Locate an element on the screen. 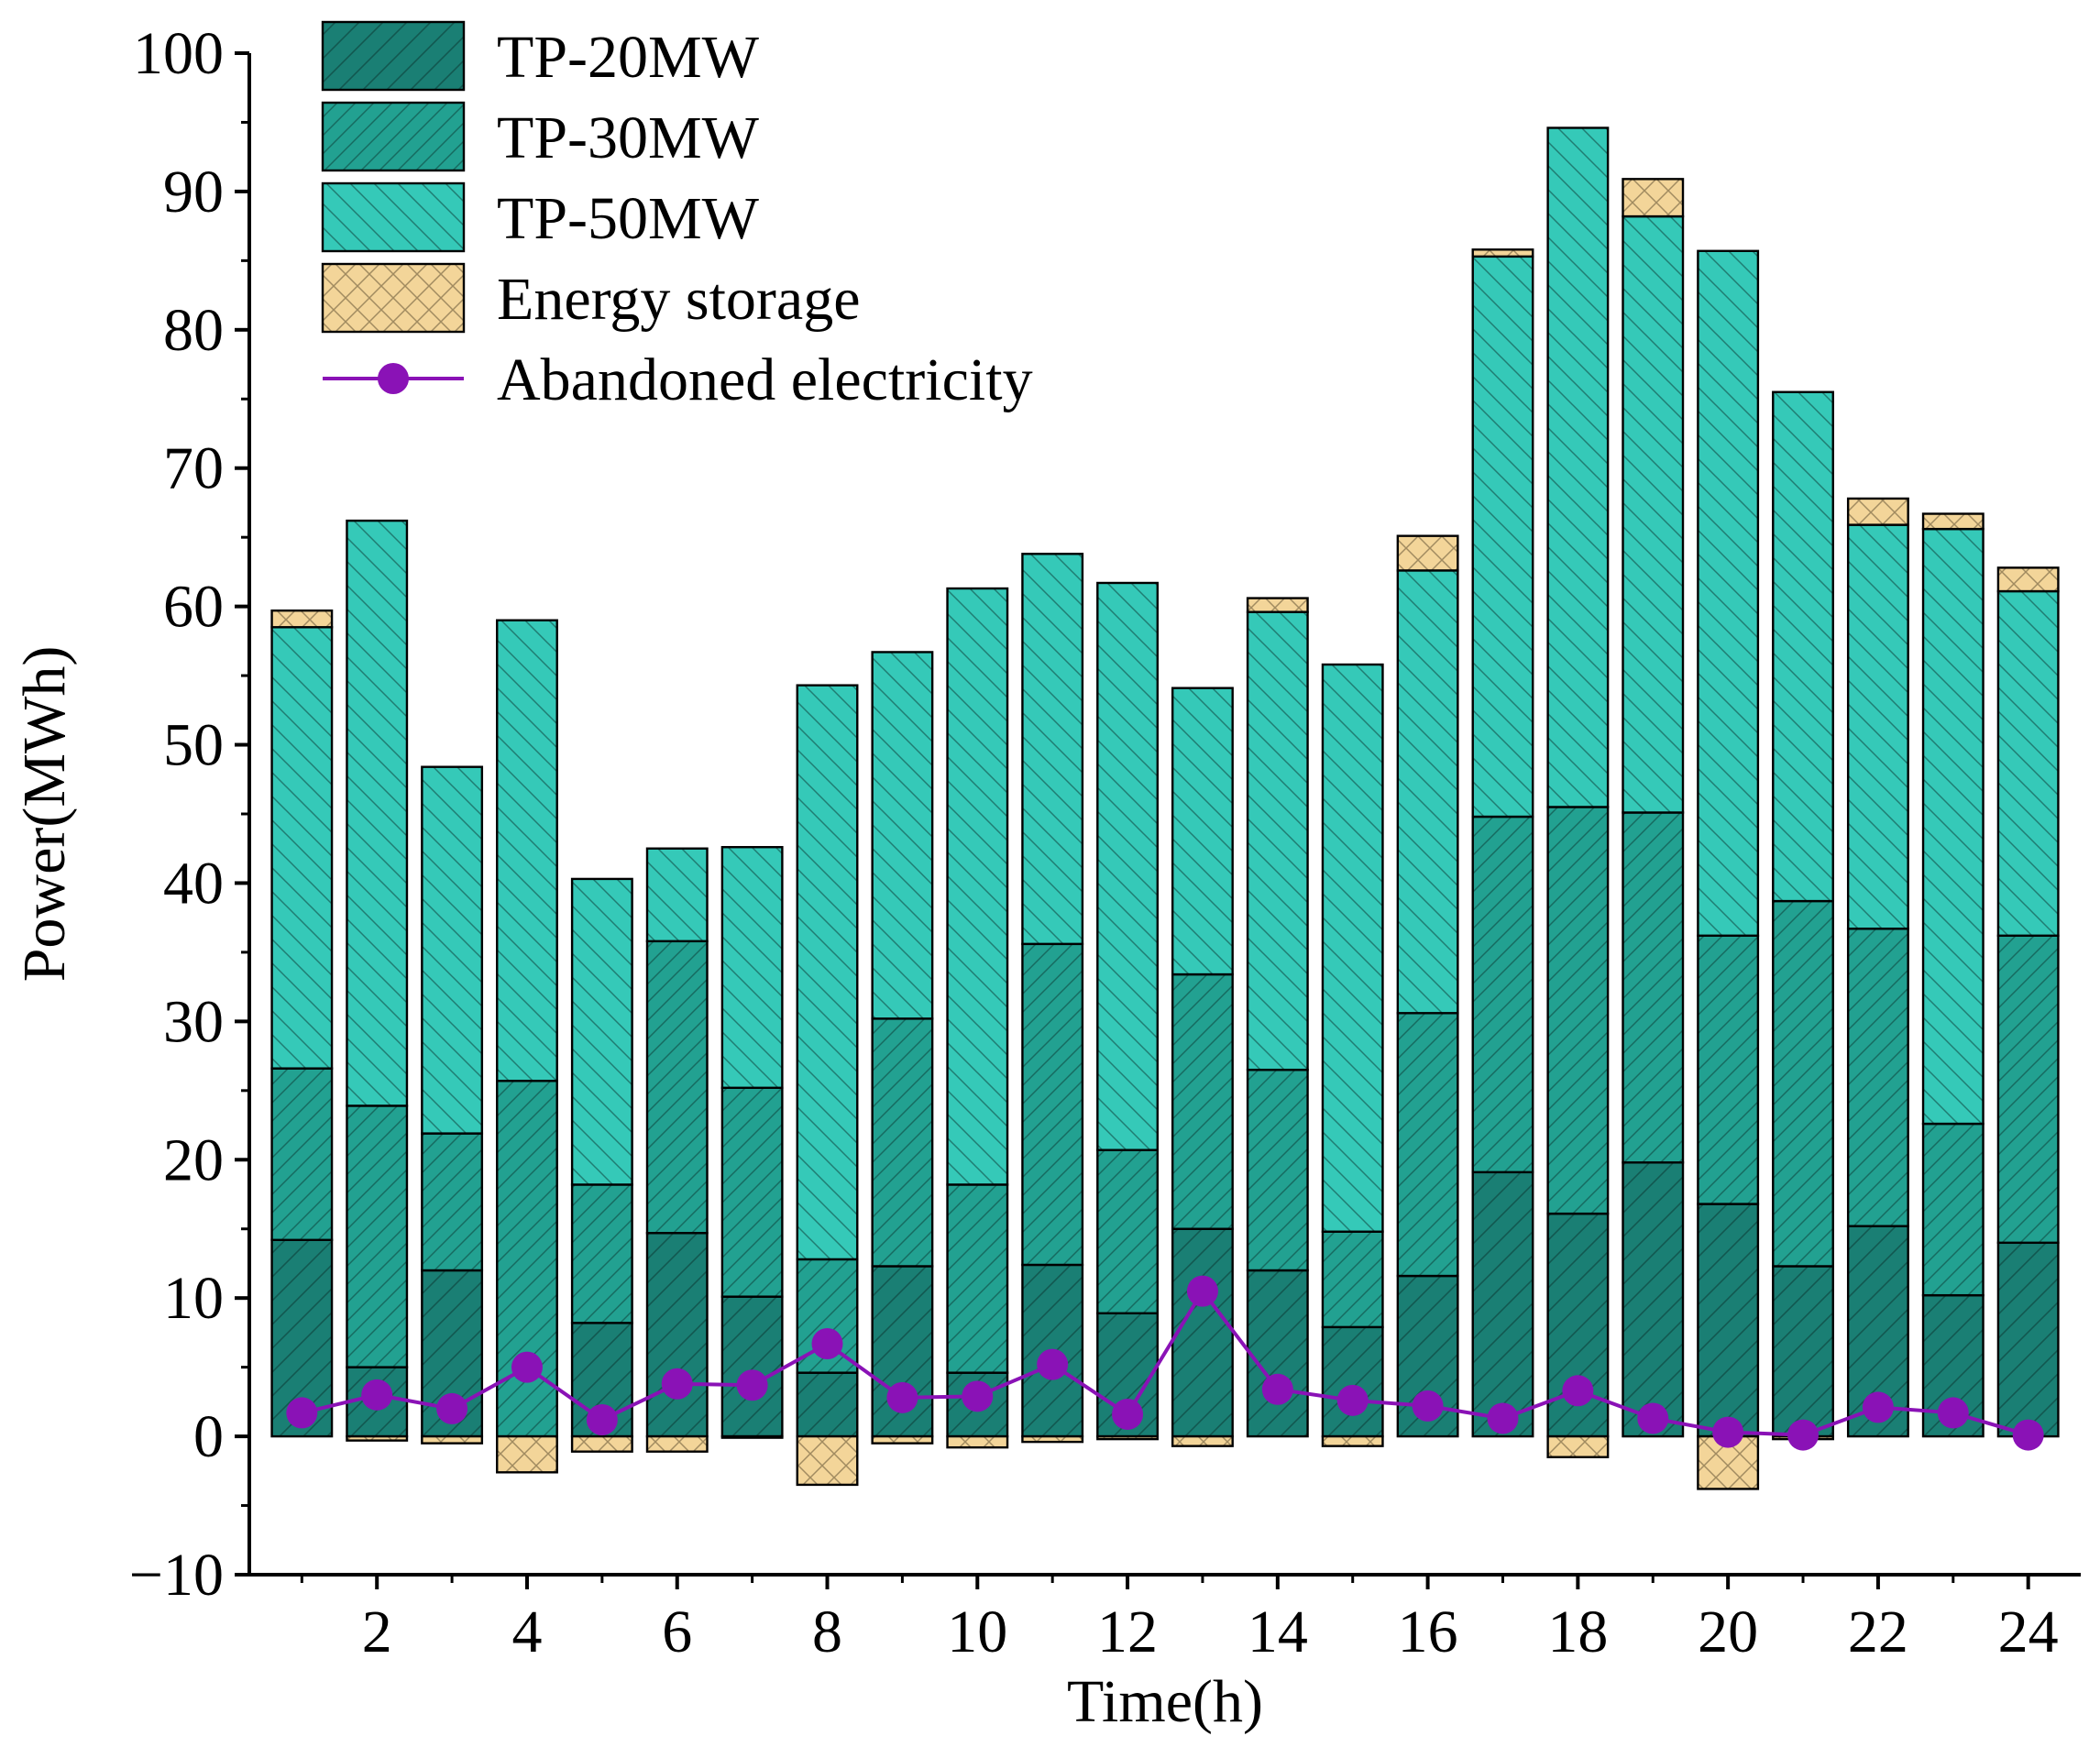  point-abandoned-electricity-t17 is located at coordinates (1503, 1418).